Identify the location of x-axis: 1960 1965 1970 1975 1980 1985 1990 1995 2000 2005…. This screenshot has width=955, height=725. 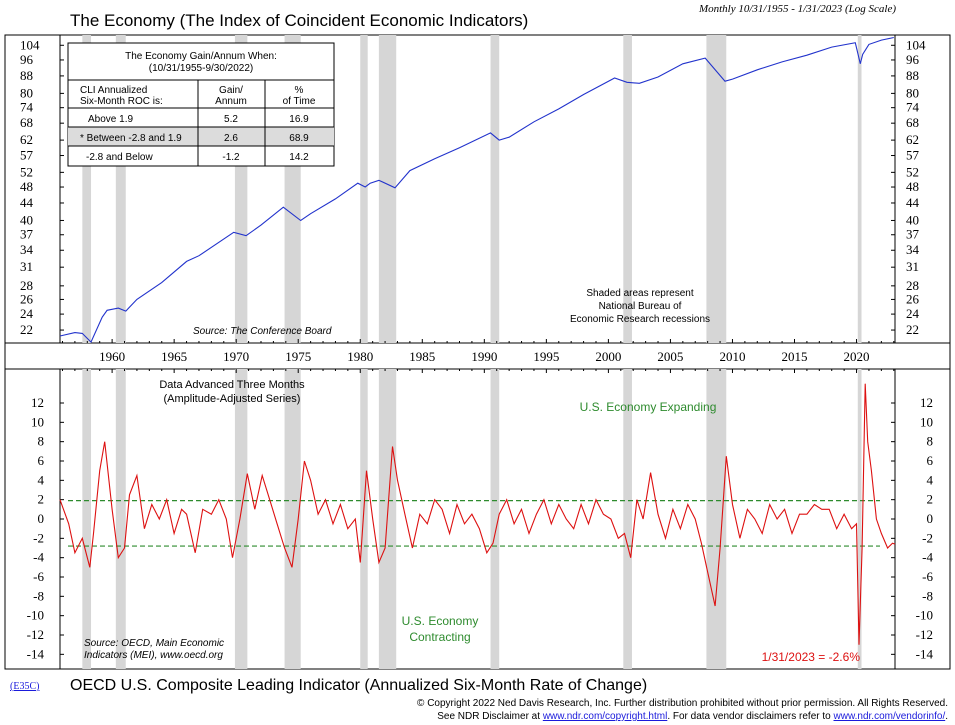
(478, 356).